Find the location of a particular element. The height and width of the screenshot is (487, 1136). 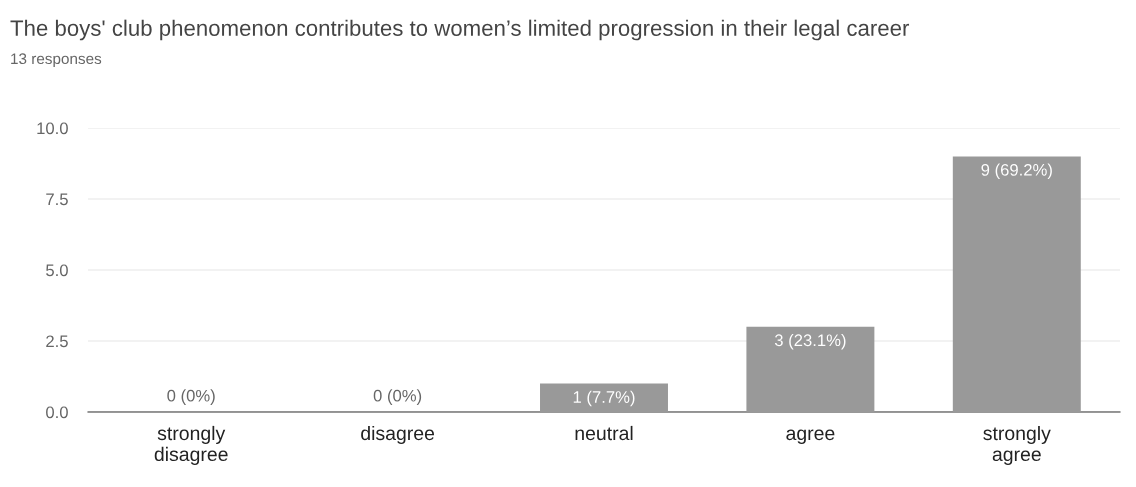

chart-title: The boys' club phenomenon contributes to women’s limited progression in their legal career is located at coordinates (460, 30).